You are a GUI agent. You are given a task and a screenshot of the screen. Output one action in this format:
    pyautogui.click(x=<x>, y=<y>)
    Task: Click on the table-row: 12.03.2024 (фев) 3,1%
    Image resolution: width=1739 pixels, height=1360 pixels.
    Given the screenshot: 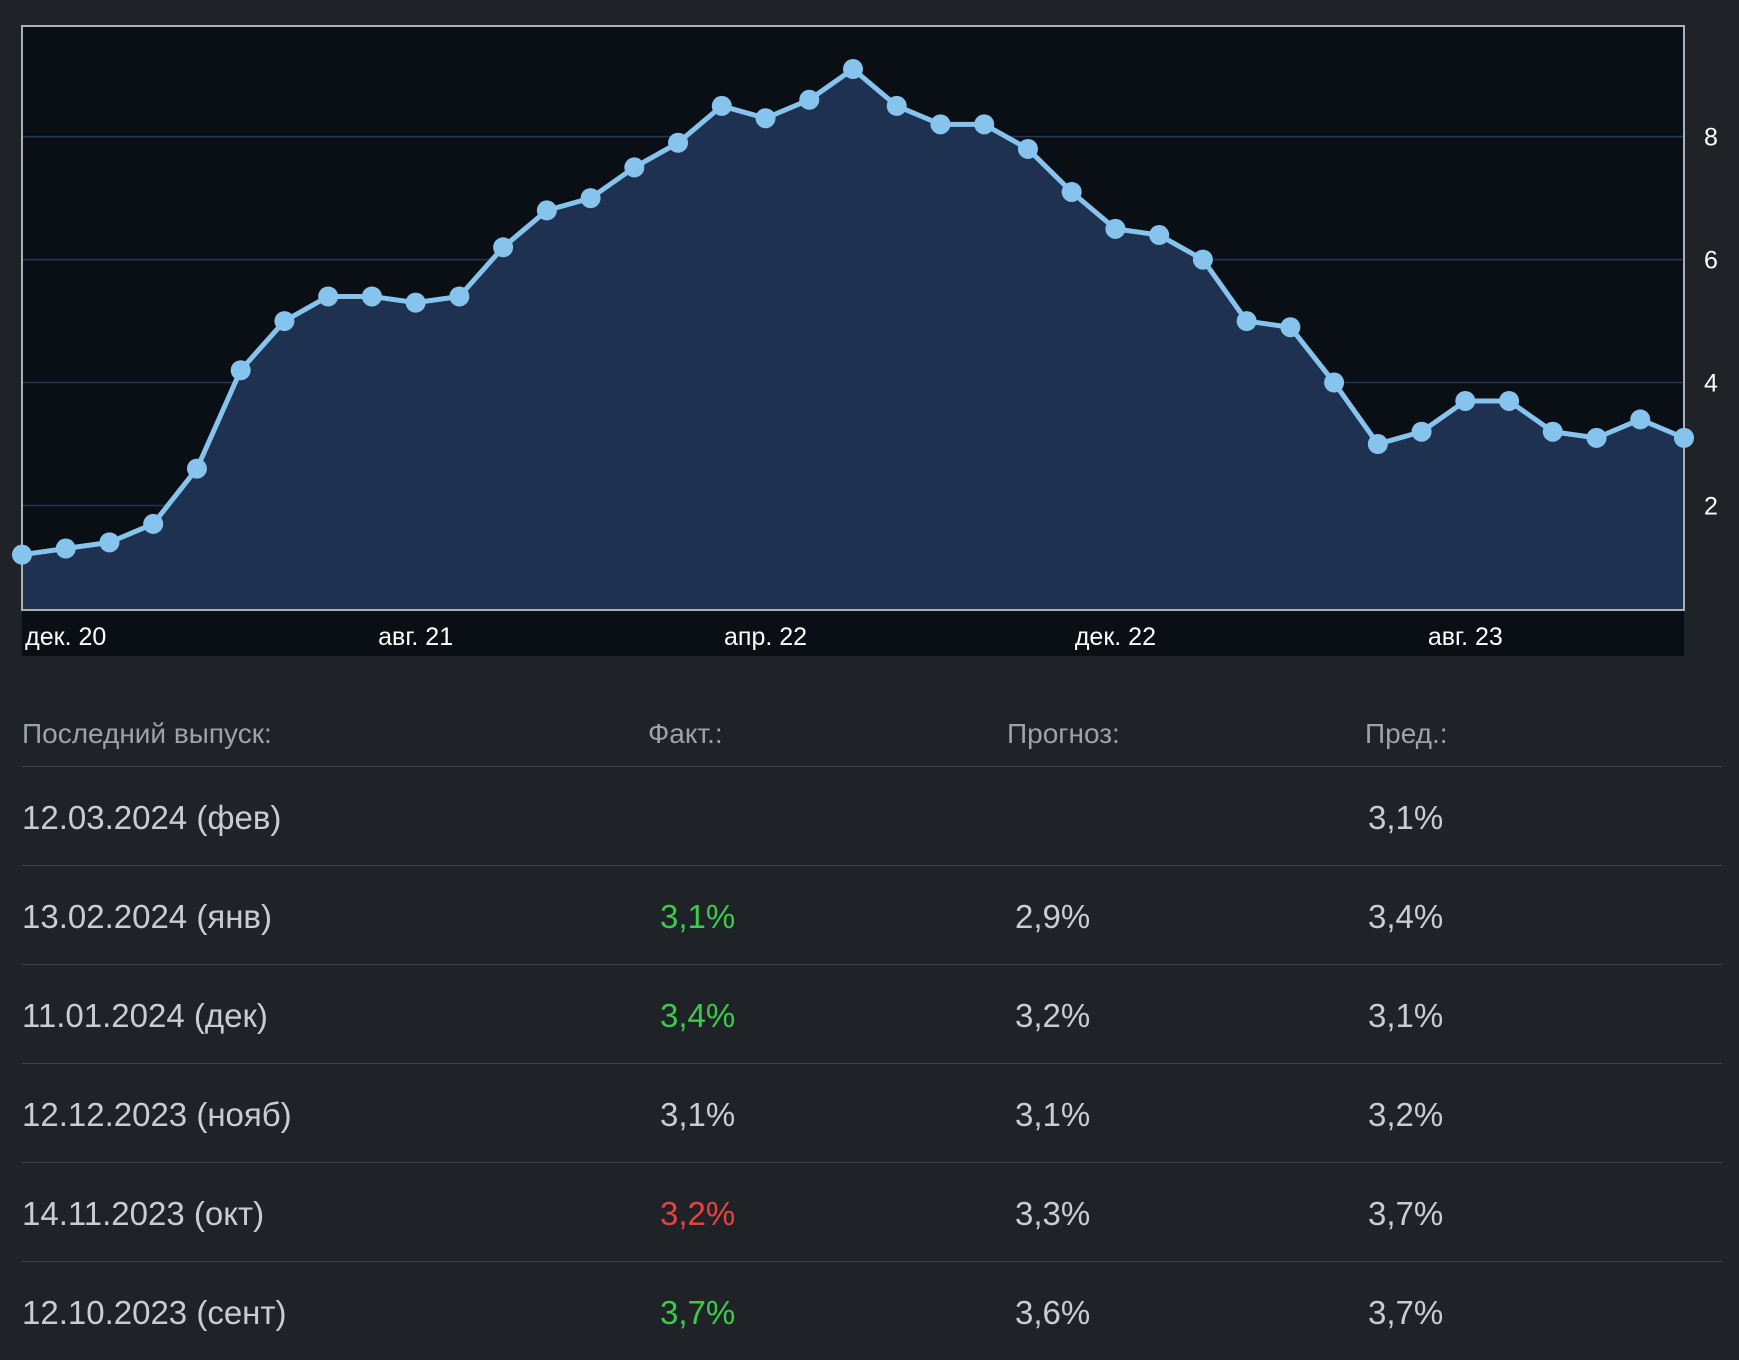 What is the action you would take?
    pyautogui.click(x=872, y=816)
    